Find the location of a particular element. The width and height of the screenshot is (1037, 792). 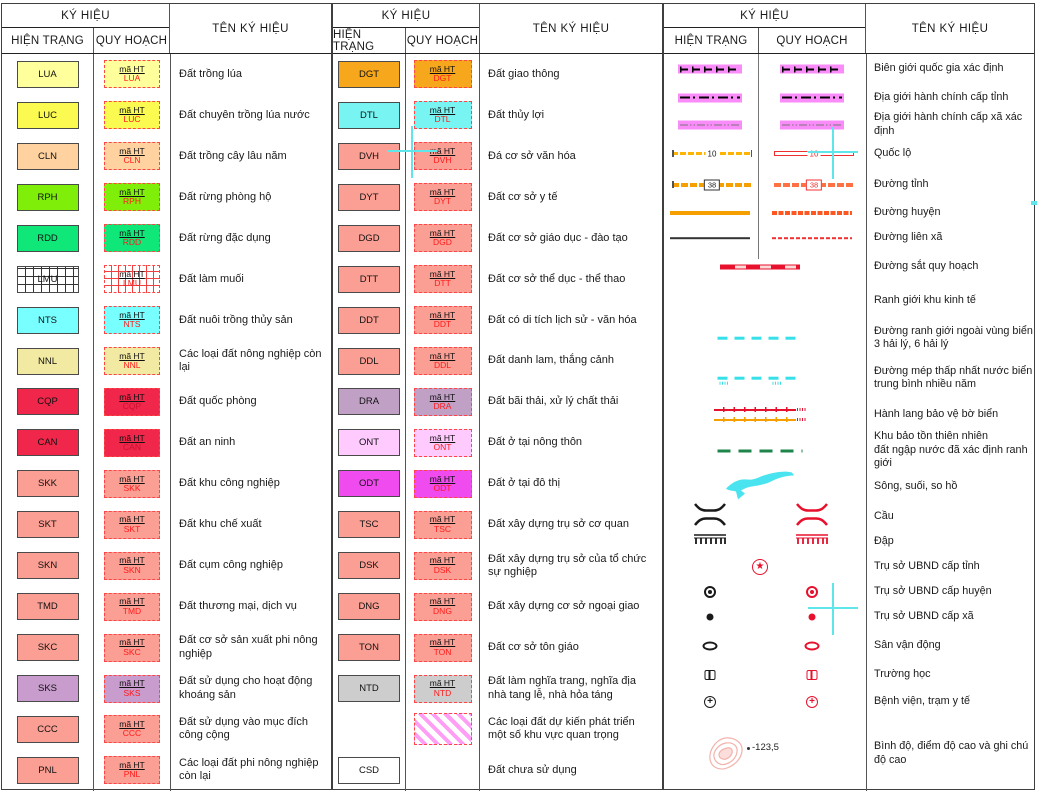

symbol-name: Đường liên xã is located at coordinates (950, 238).